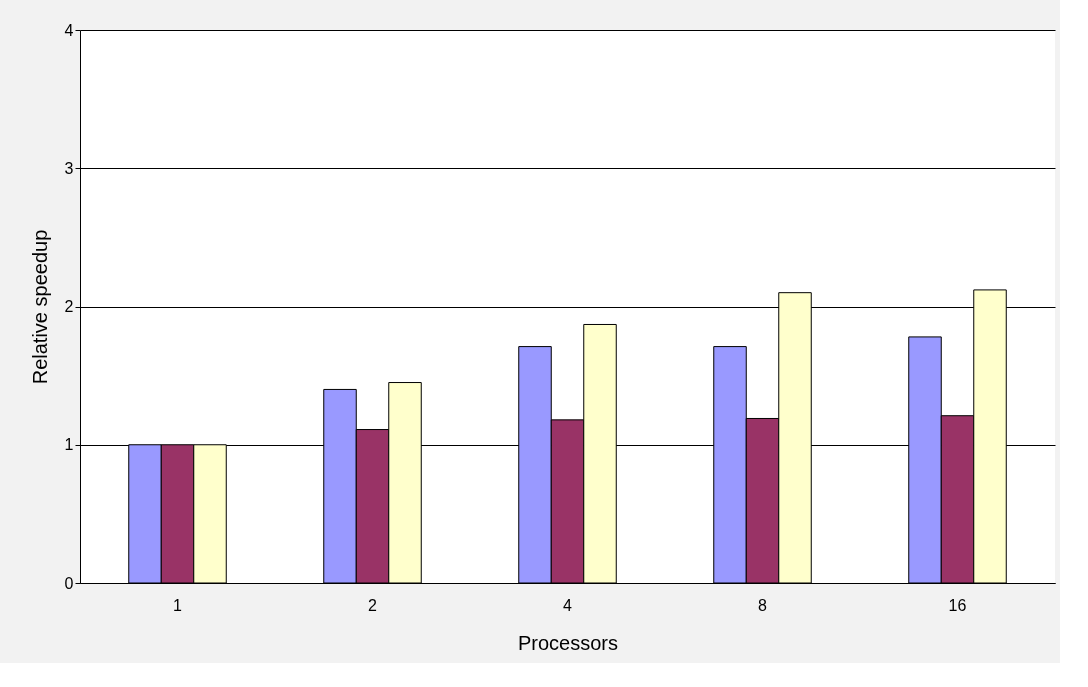 Image resolution: width=1088 pixels, height=687 pixels. What do you see at coordinates (69, 583) in the screenshot?
I see `y-tick-label: 0` at bounding box center [69, 583].